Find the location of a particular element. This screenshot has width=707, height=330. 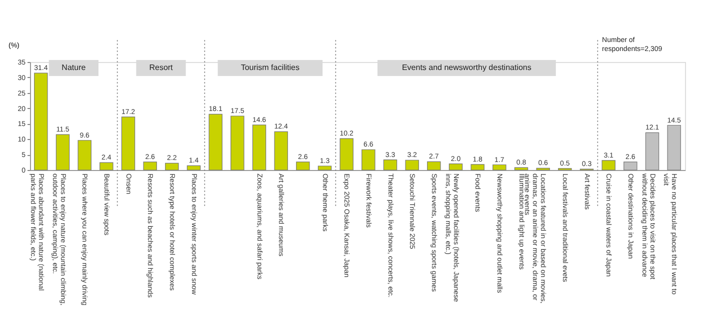

annotation: Nature is located at coordinates (74, 67).